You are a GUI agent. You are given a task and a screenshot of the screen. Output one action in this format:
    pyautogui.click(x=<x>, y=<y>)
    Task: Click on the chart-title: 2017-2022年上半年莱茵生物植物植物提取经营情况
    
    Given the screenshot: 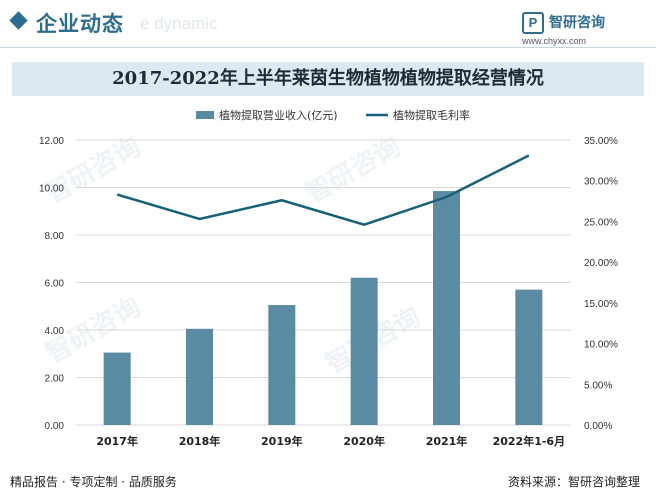 What is the action you would take?
    pyautogui.click(x=328, y=78)
    